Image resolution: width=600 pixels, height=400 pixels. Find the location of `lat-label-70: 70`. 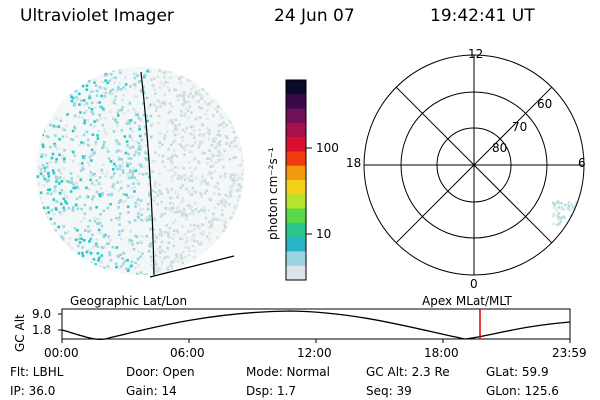

lat-label-70: 70 is located at coordinates (520, 127).